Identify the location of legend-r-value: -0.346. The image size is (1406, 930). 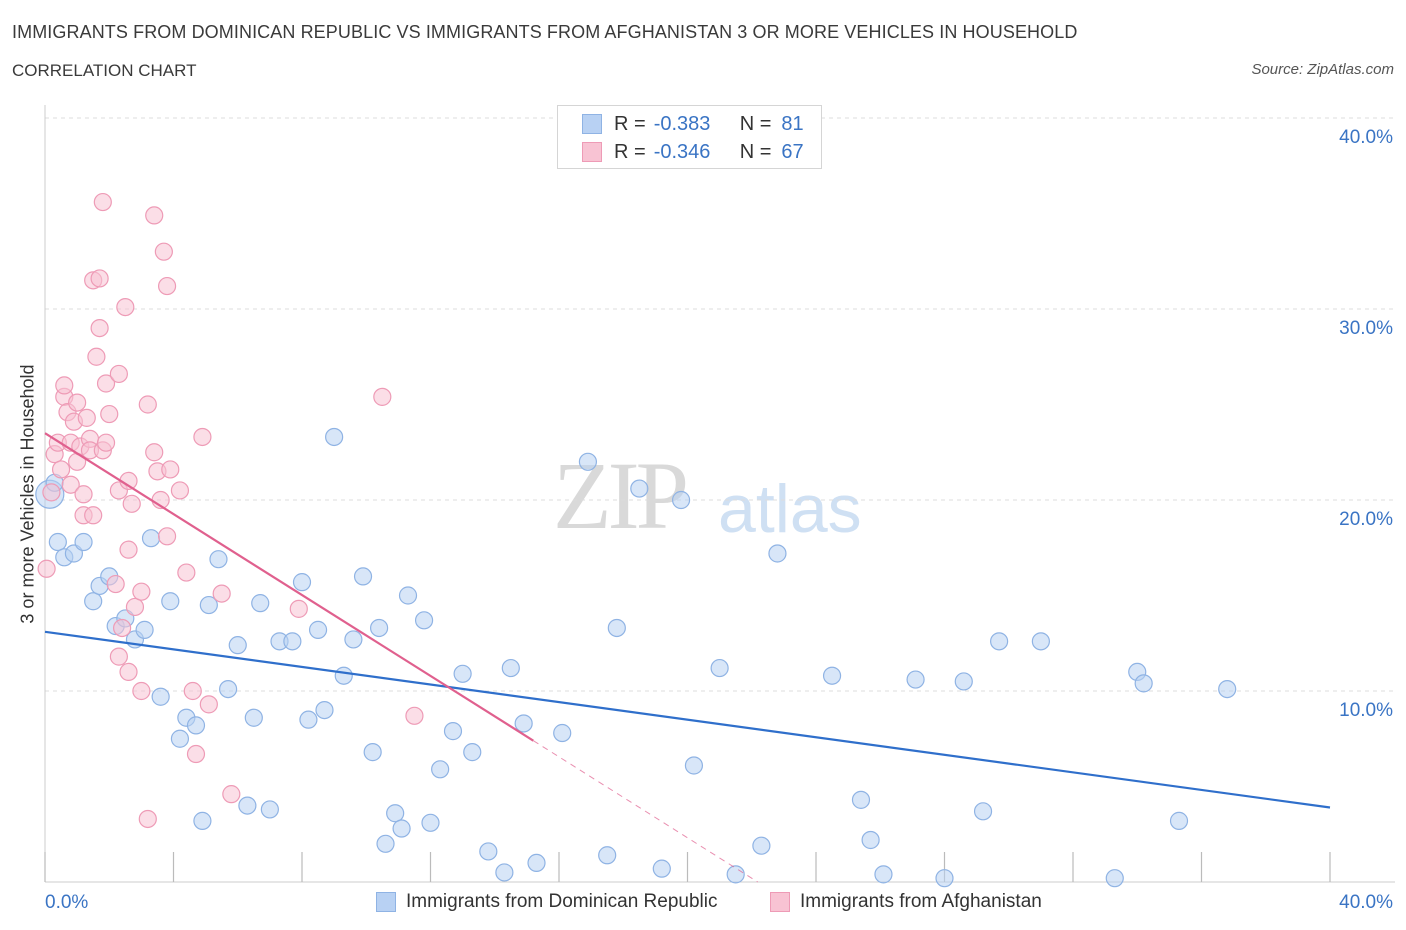
(682, 151).